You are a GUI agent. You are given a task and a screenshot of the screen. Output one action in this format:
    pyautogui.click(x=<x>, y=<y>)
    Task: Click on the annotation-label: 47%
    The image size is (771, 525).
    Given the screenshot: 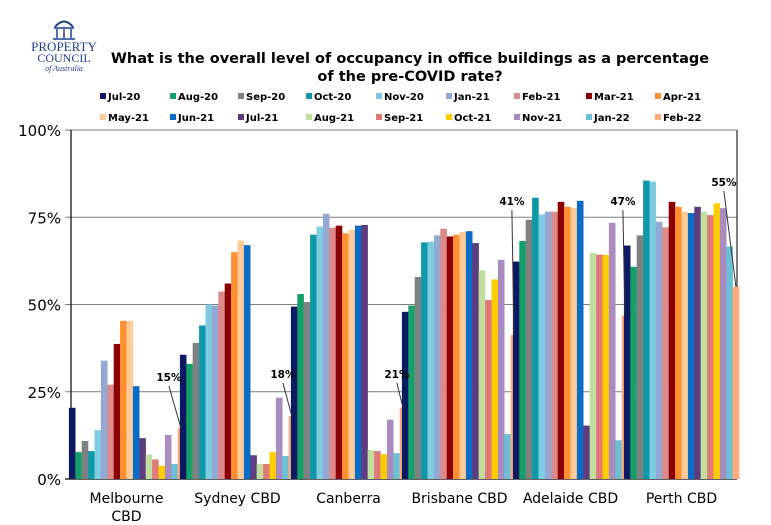 What is the action you would take?
    pyautogui.click(x=623, y=202)
    